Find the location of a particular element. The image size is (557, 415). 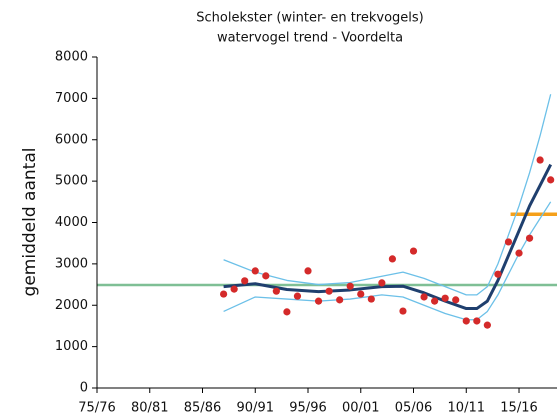

y-axis-label: gemiddeld aantal is located at coordinates (30, 222).